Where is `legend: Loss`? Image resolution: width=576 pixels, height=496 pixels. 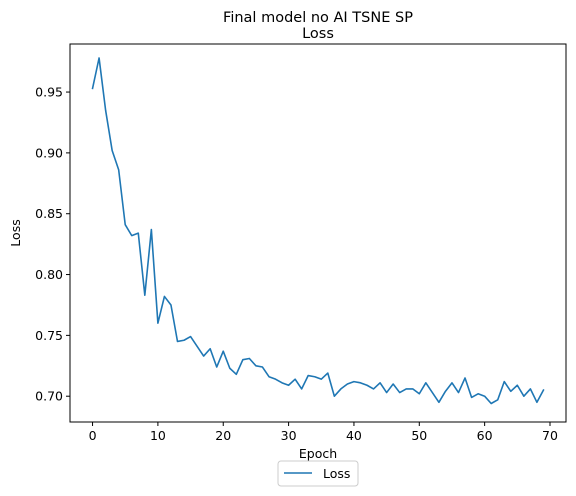
legend: Loss is located at coordinates (318, 473).